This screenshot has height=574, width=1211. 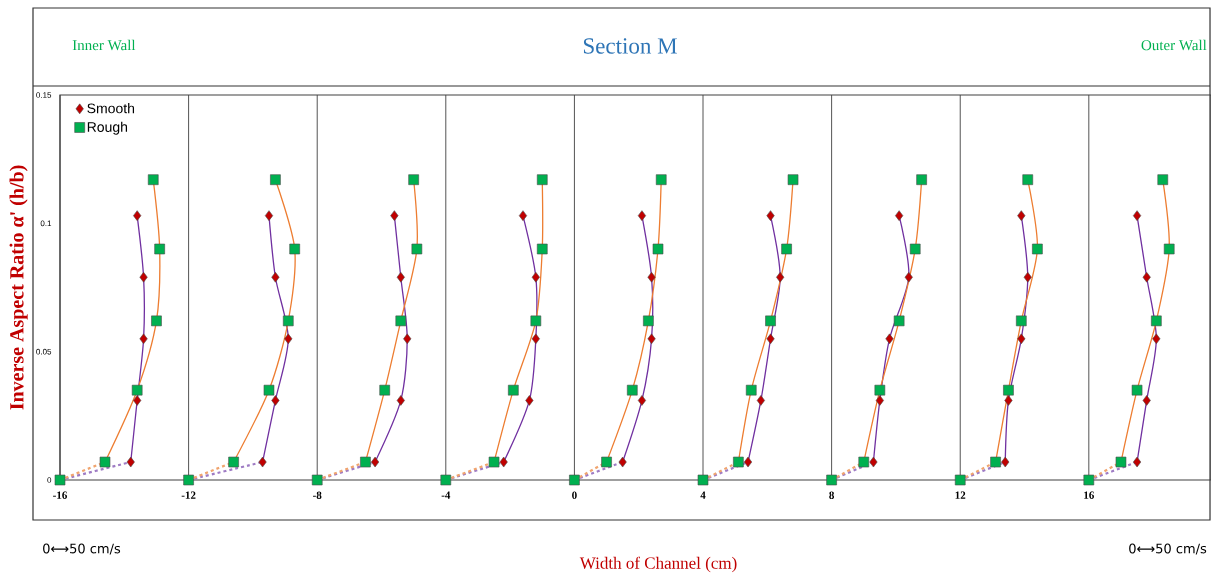 What do you see at coordinates (44, 351) in the screenshot?
I see `y-tick-label: 0.05` at bounding box center [44, 351].